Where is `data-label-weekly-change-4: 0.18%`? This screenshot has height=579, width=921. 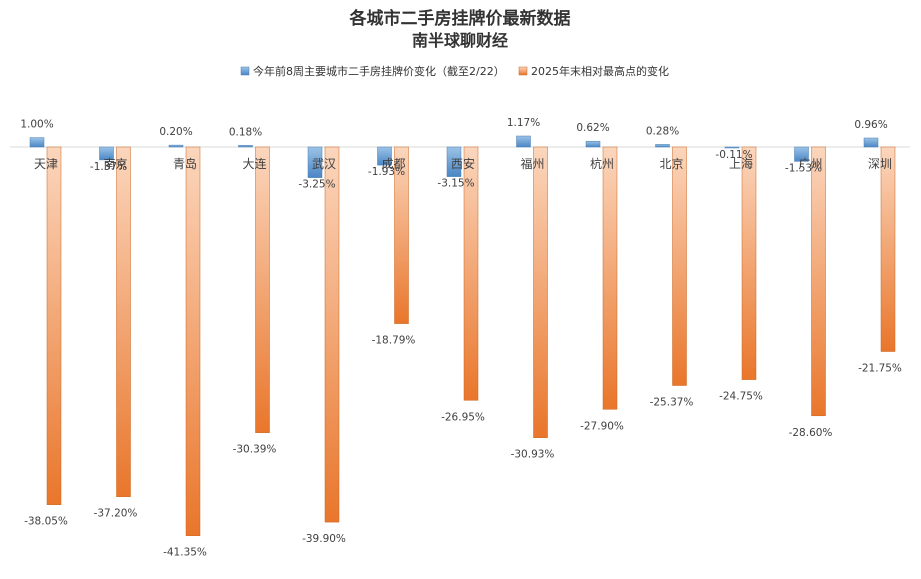 data-label-weekly-change-4: 0.18% is located at coordinates (245, 132).